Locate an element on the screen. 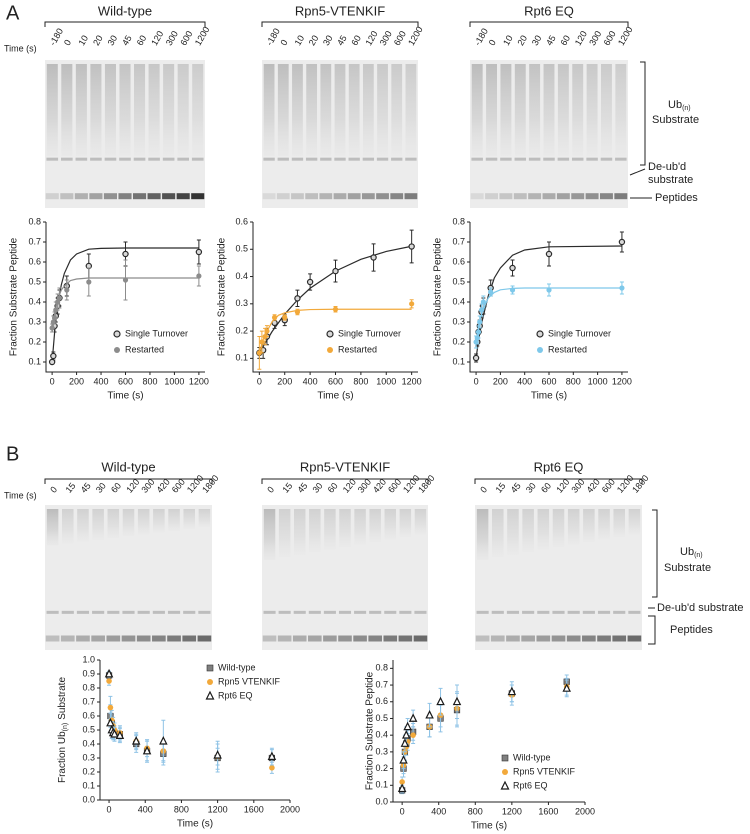 The image size is (750, 834). side-label-text: Ub is located at coordinates (675, 105).